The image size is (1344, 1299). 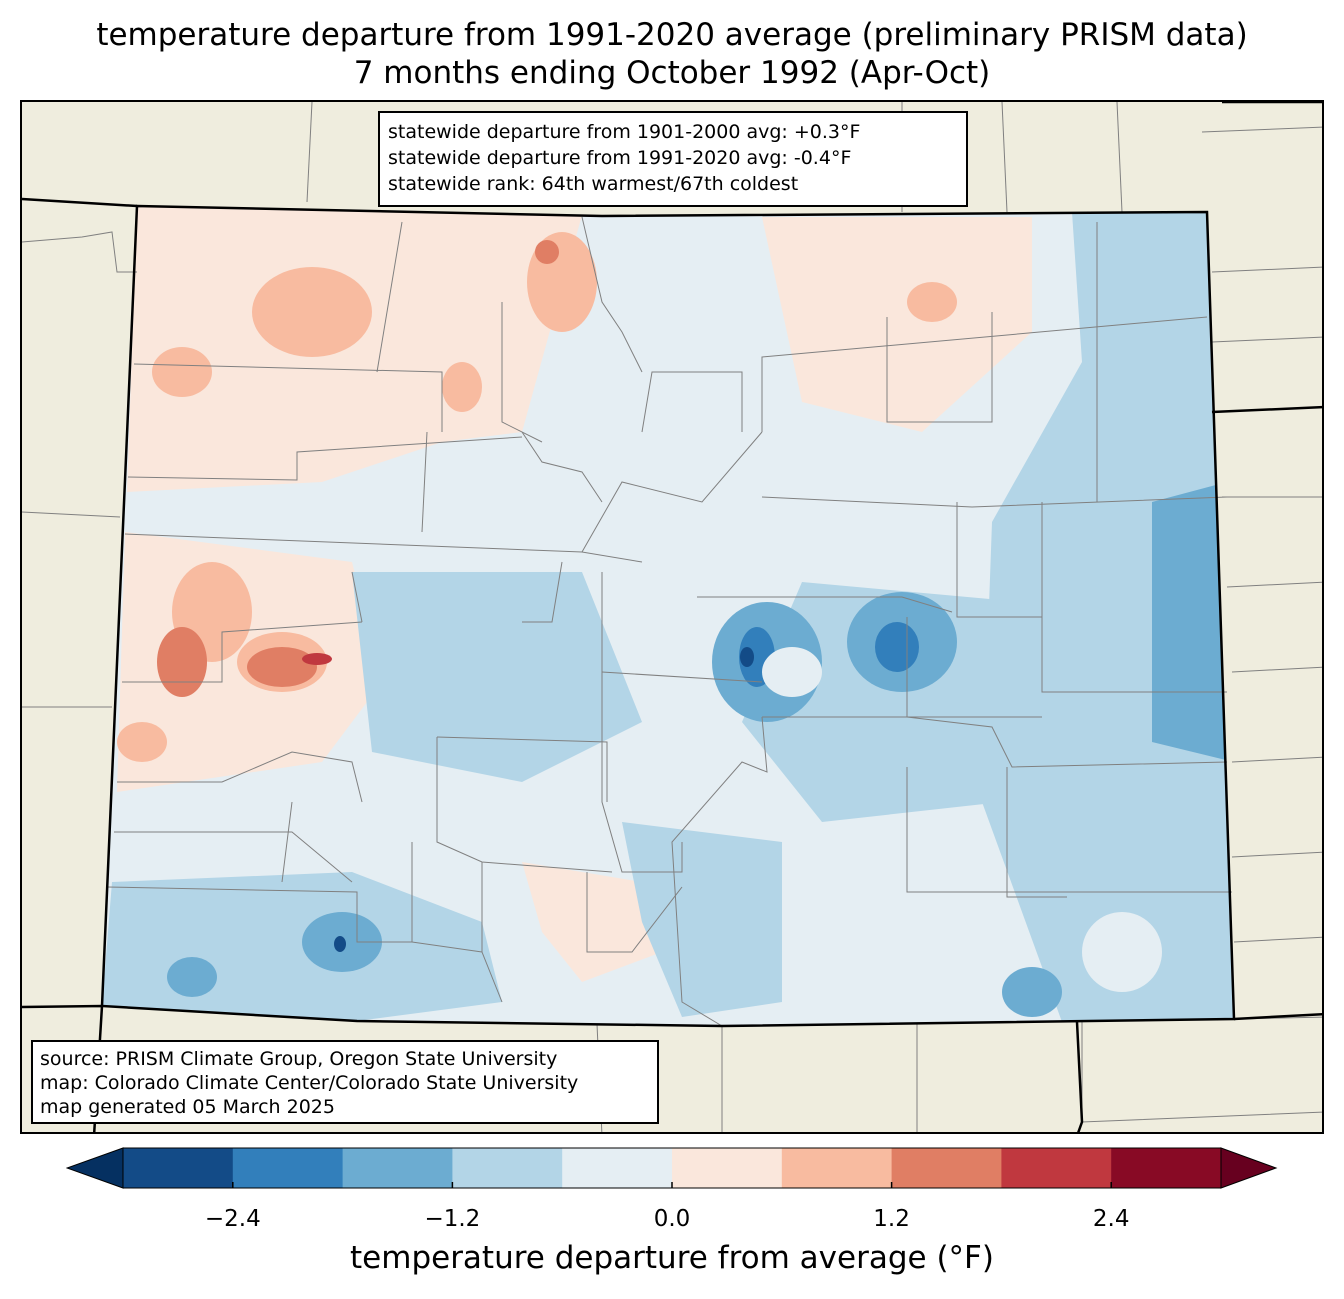 What do you see at coordinates (1111, 1219) in the screenshot?
I see `colorbar-tick-label: 2.4` at bounding box center [1111, 1219].